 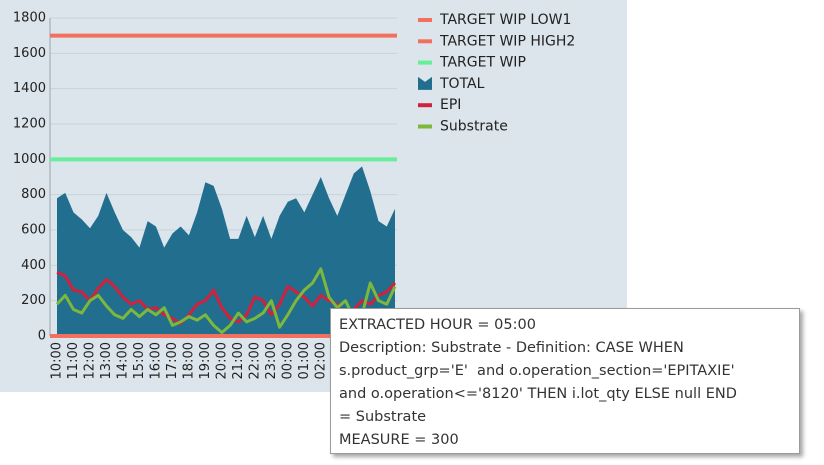 What do you see at coordinates (507, 41) in the screenshot?
I see `legend-label: TARGET WIP HIGH2` at bounding box center [507, 41].